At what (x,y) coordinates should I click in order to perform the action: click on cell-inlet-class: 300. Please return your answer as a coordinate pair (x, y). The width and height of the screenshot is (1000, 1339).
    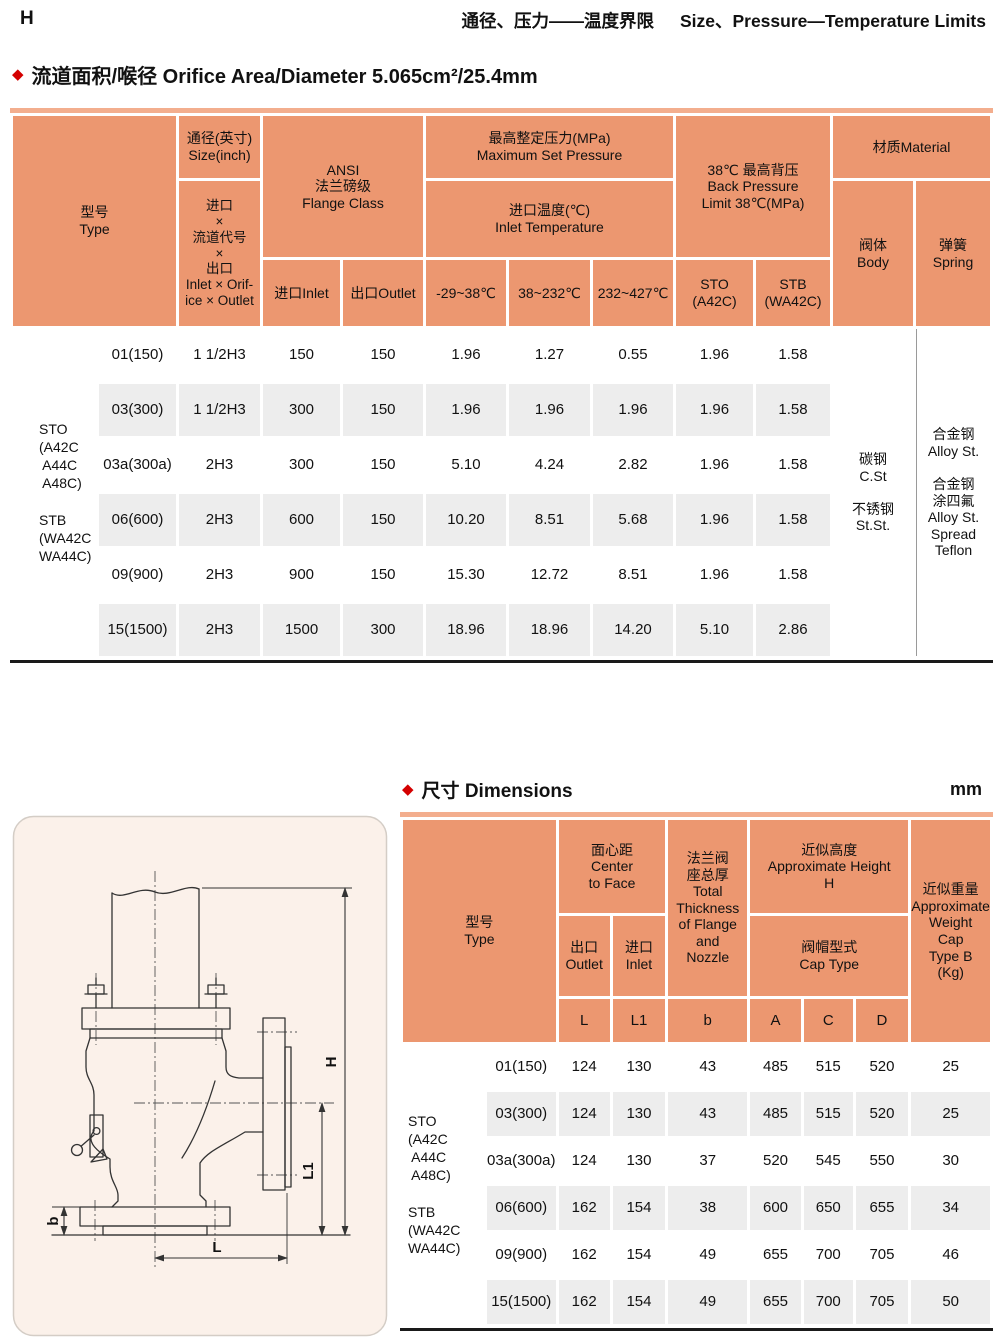
    Looking at the image, I should click on (301, 465).